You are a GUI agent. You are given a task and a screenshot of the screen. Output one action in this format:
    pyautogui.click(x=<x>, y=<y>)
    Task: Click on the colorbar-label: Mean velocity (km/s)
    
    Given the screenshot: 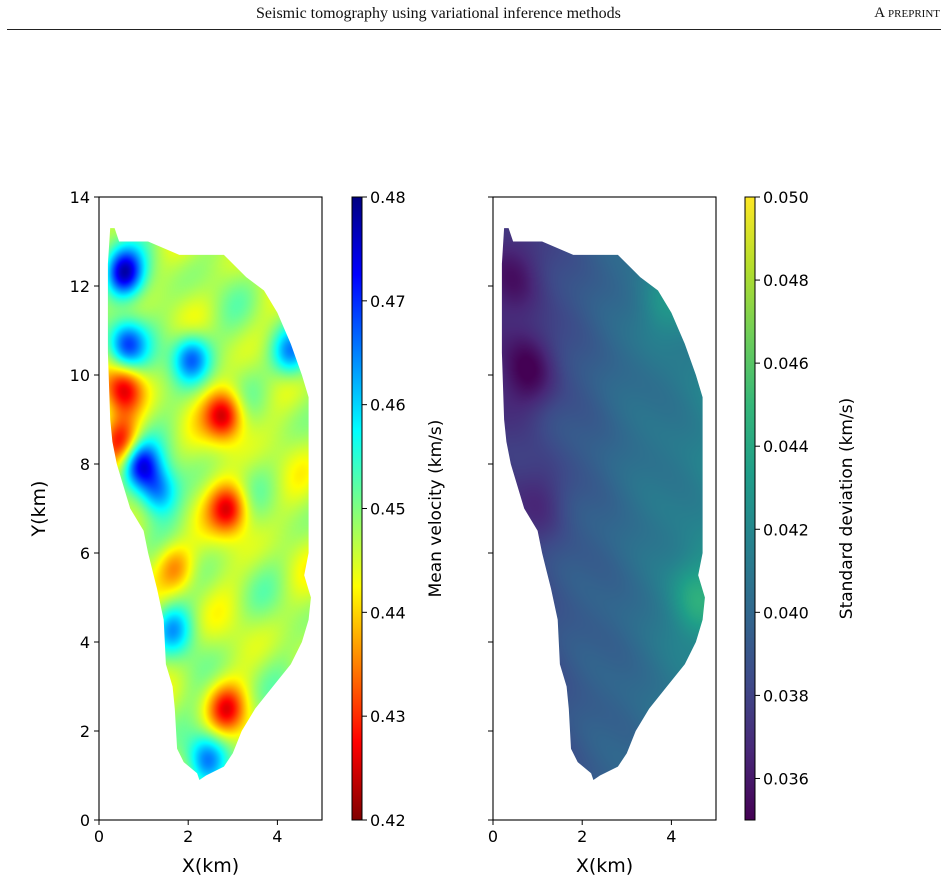 What is the action you would take?
    pyautogui.click(x=436, y=509)
    